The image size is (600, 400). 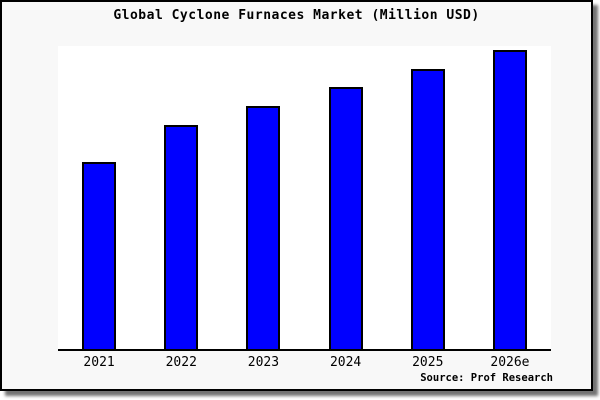 I want to click on x-tick-2023: 2023, so click(x=263, y=362).